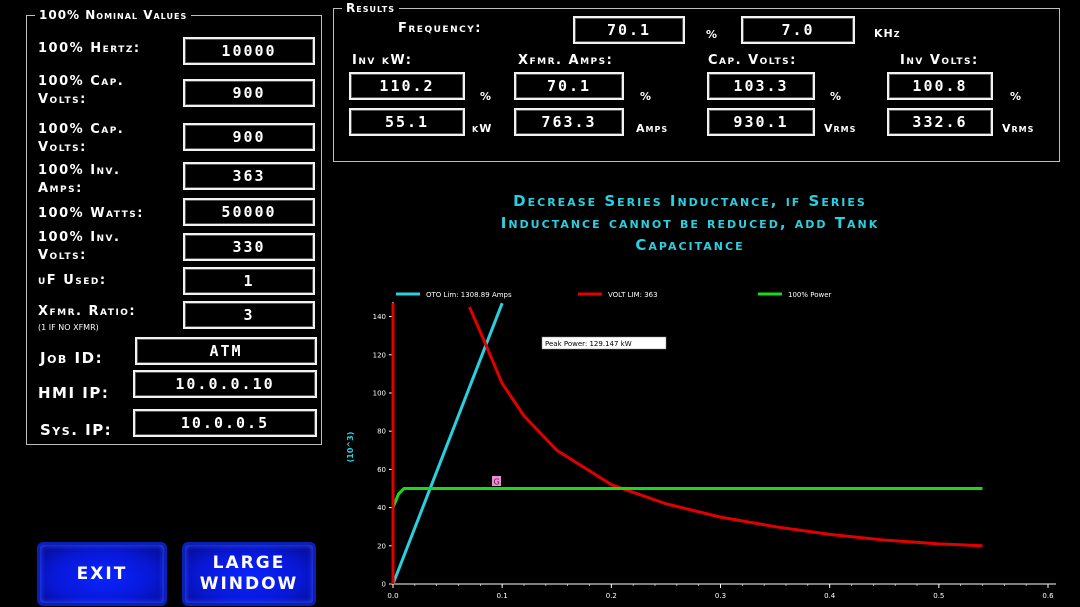 The image size is (1080, 607). Describe the element at coordinates (798, 30) in the screenshot. I see `frequency-khz-field: 7.0` at that location.